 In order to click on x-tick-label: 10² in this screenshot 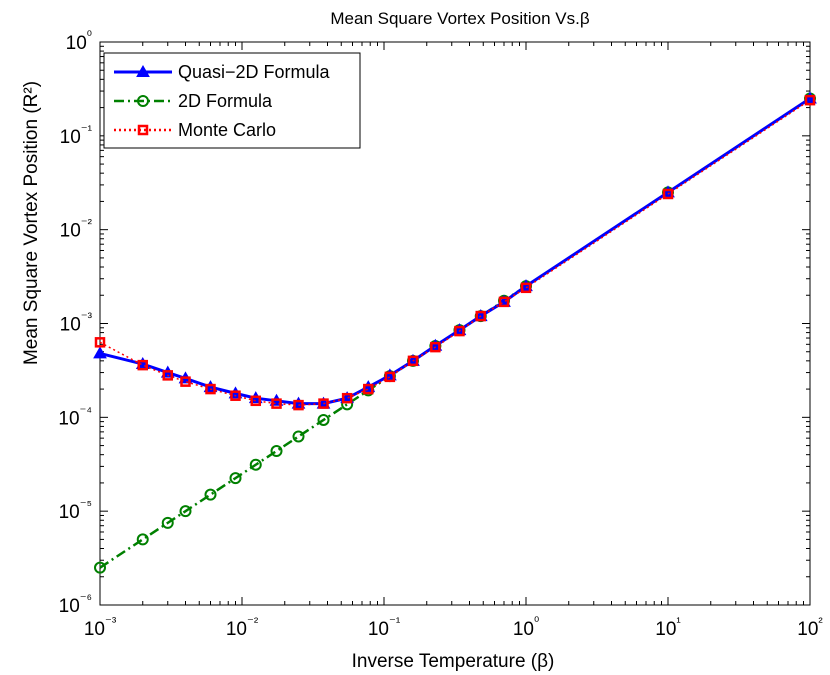, I will do `click(810, 627)`.